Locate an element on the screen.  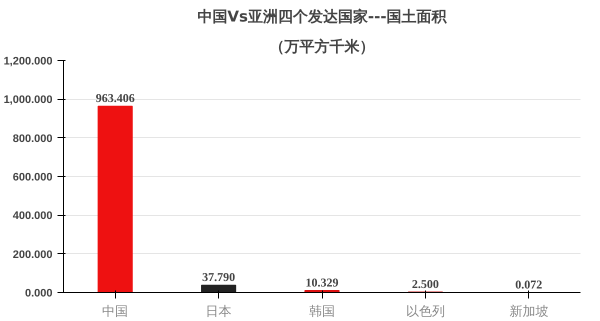
chart-title: 中国Vs亚洲四个发达国家---国土面积 is located at coordinates (322, 17).